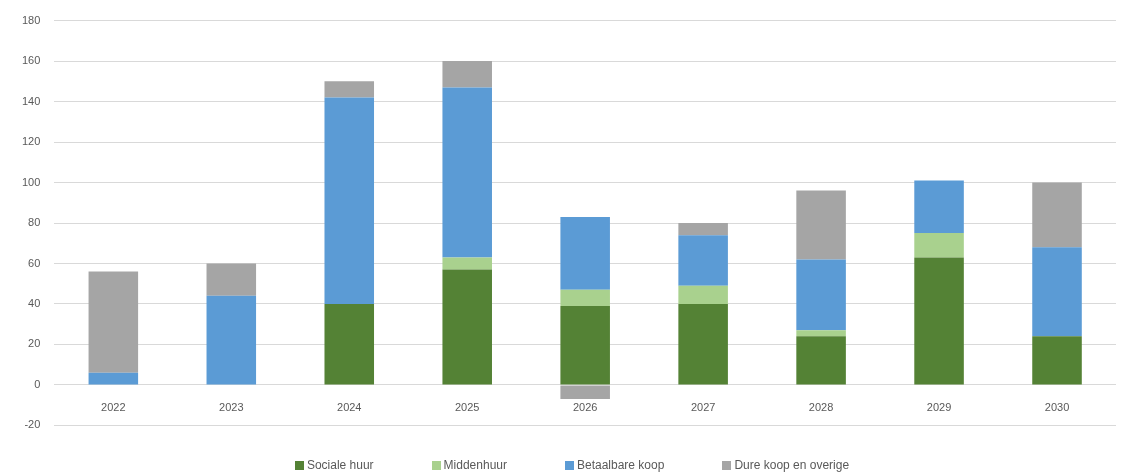 Image resolution: width=1124 pixels, height=475 pixels. Describe the element at coordinates (34, 343) in the screenshot. I see `y-tick-label: 20` at that location.